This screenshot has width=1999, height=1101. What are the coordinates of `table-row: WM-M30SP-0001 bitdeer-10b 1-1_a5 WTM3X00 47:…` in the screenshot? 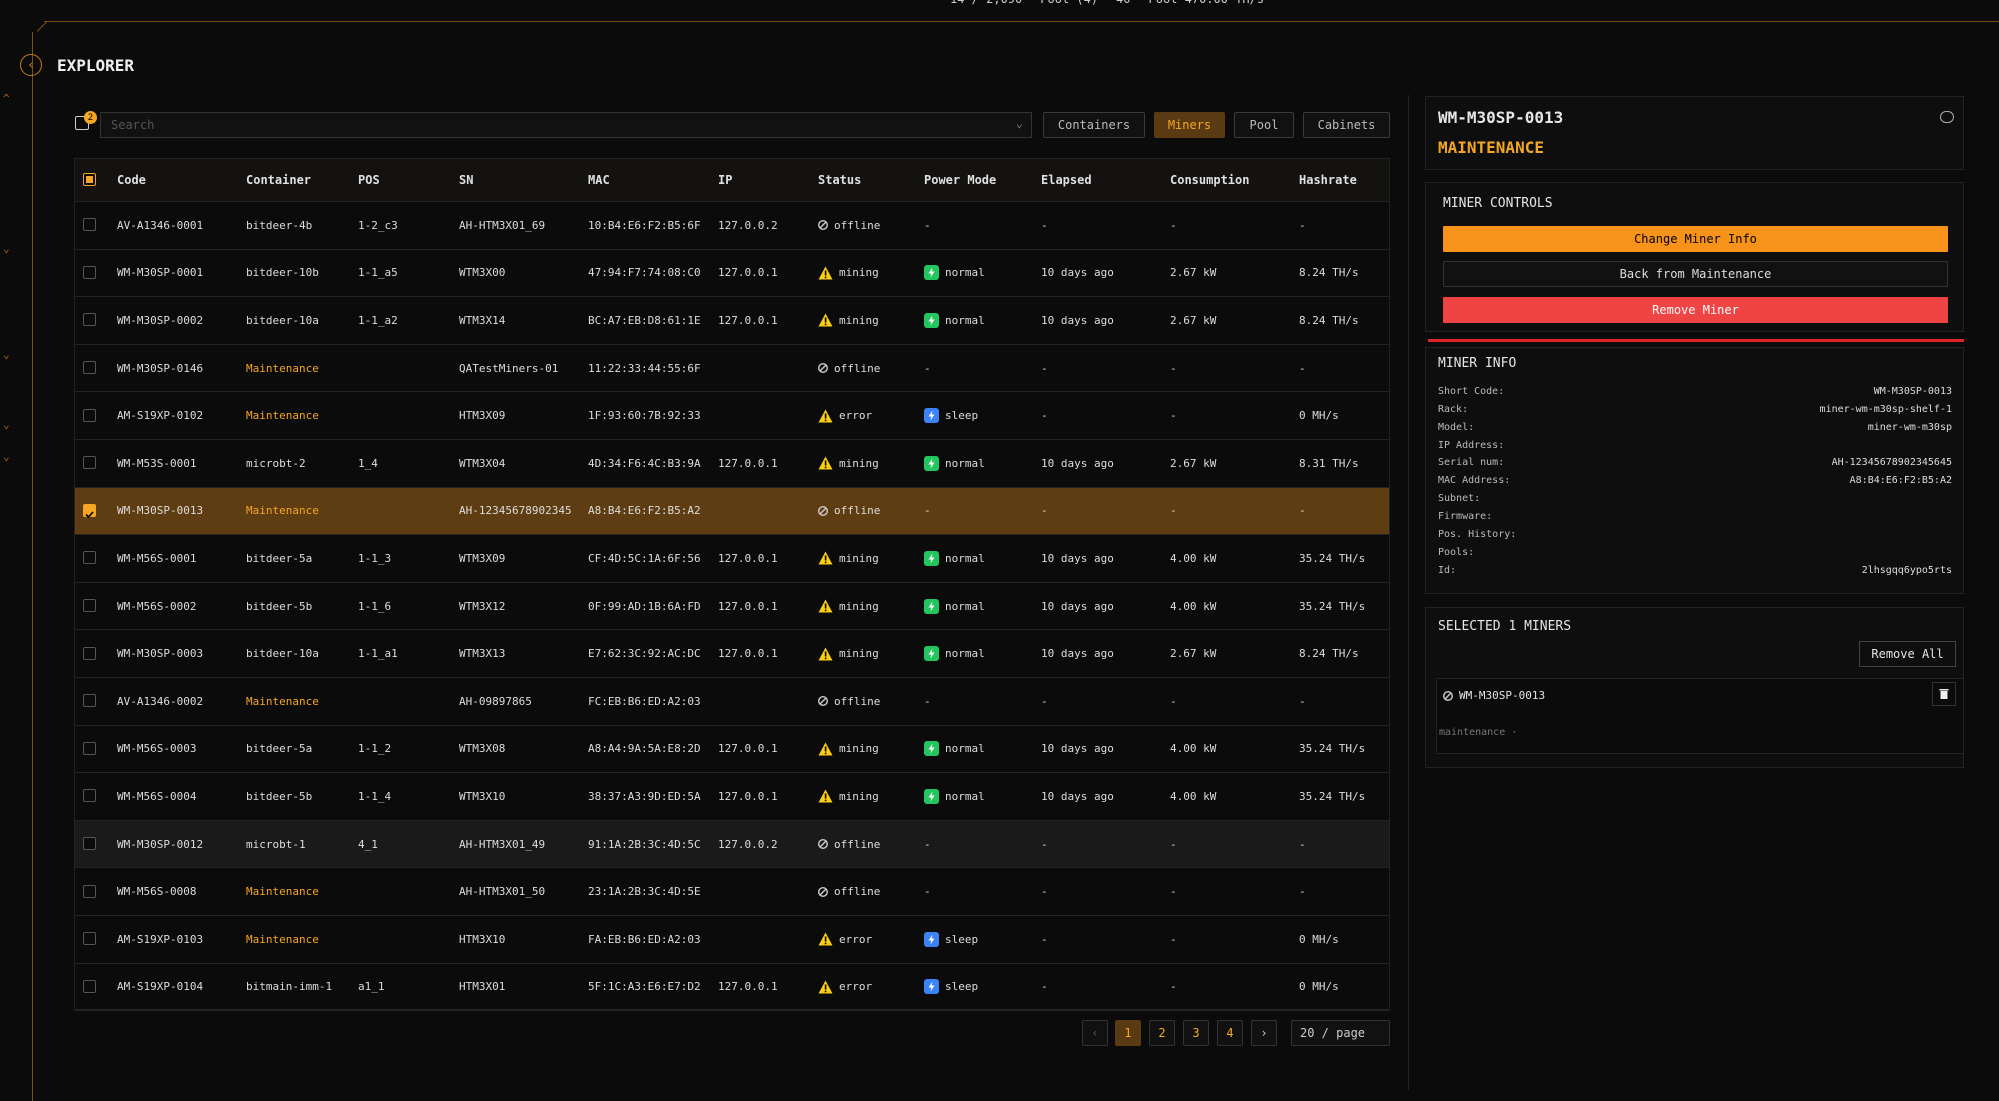 It's located at (732, 274).